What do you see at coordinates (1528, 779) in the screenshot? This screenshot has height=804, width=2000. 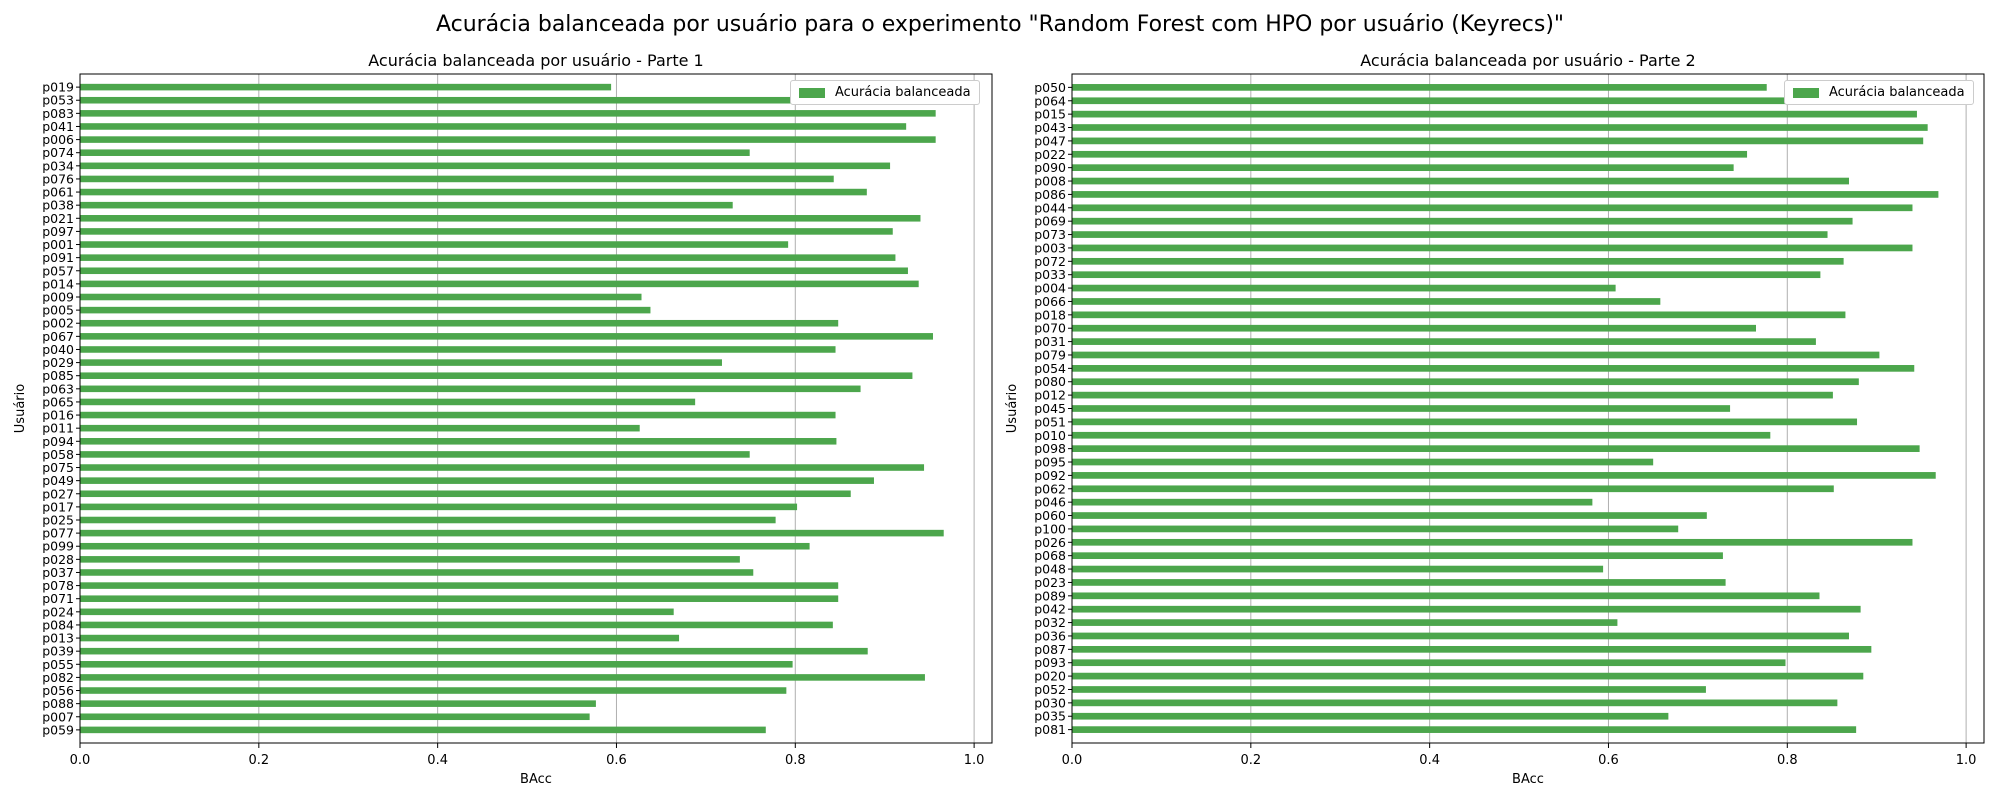 I see `x-axis-label: BAcc` at bounding box center [1528, 779].